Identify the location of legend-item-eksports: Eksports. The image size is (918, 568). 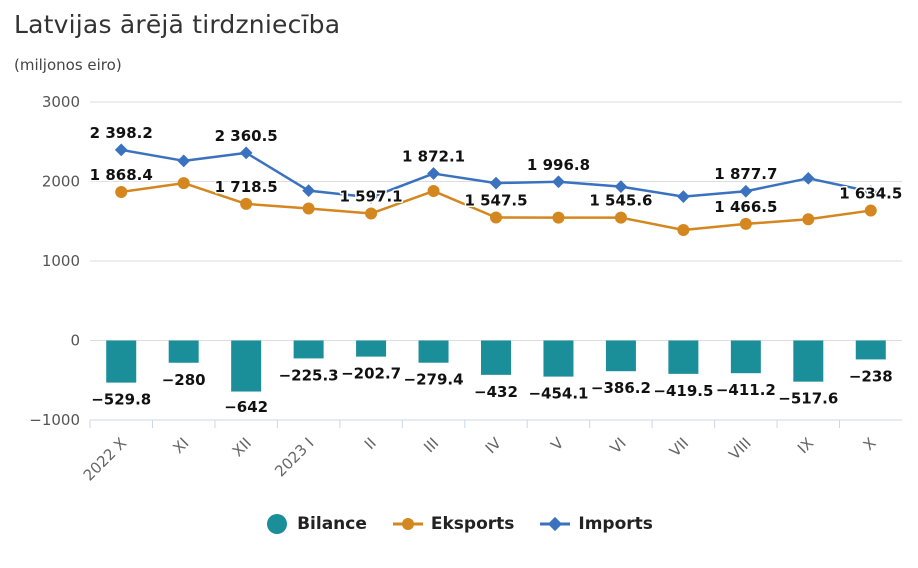
(453, 524).